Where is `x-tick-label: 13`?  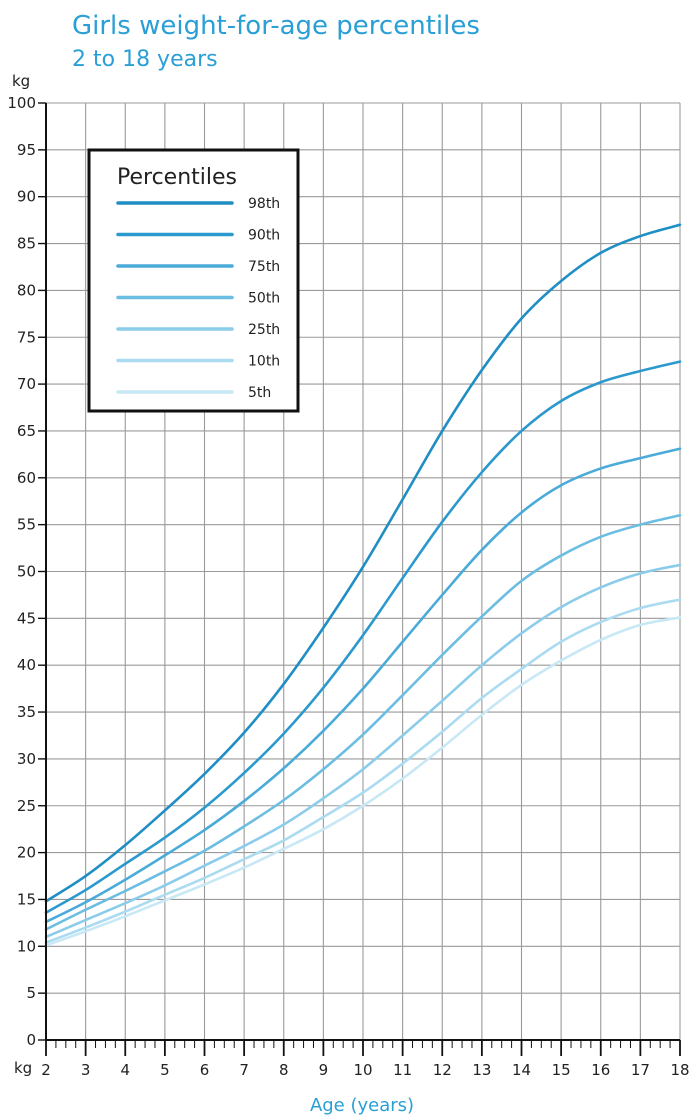
x-tick-label: 13 is located at coordinates (481, 1070).